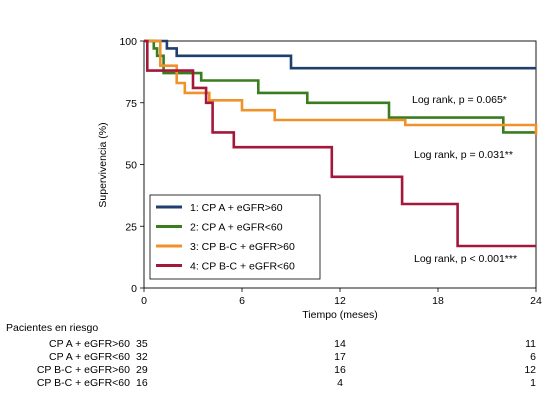 This screenshot has width=560, height=408. I want to click on risk-row-label: CP A + eGFR>60, so click(89, 344).